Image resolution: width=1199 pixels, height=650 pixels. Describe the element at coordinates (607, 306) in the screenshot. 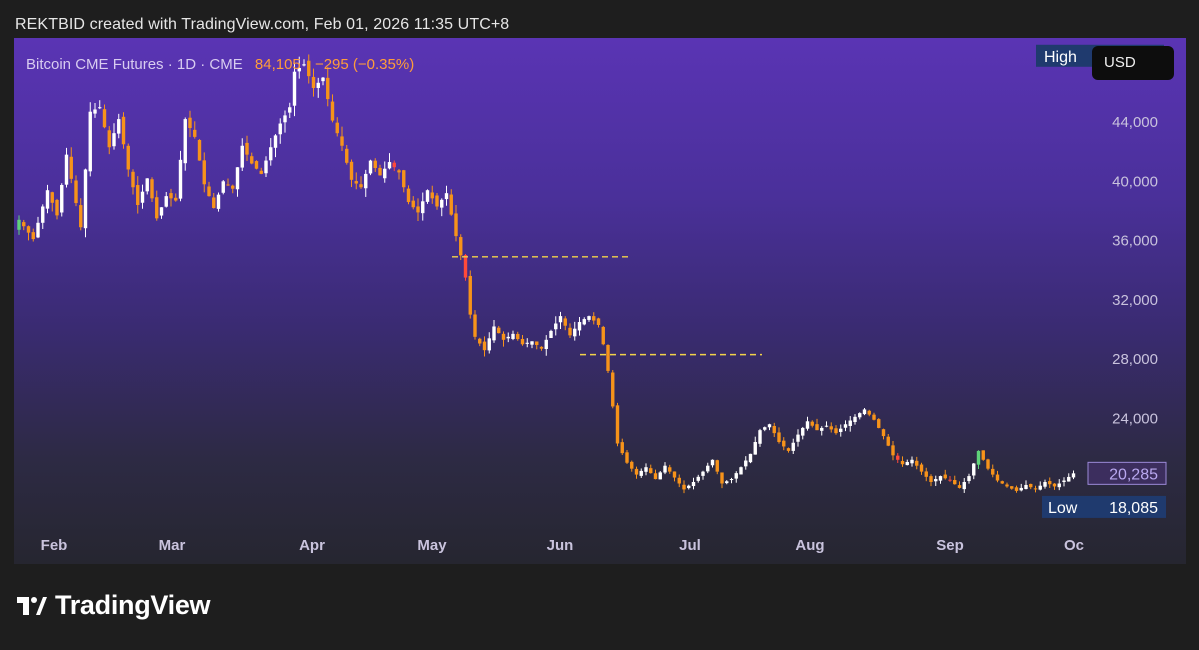

I see `levels-group` at that location.